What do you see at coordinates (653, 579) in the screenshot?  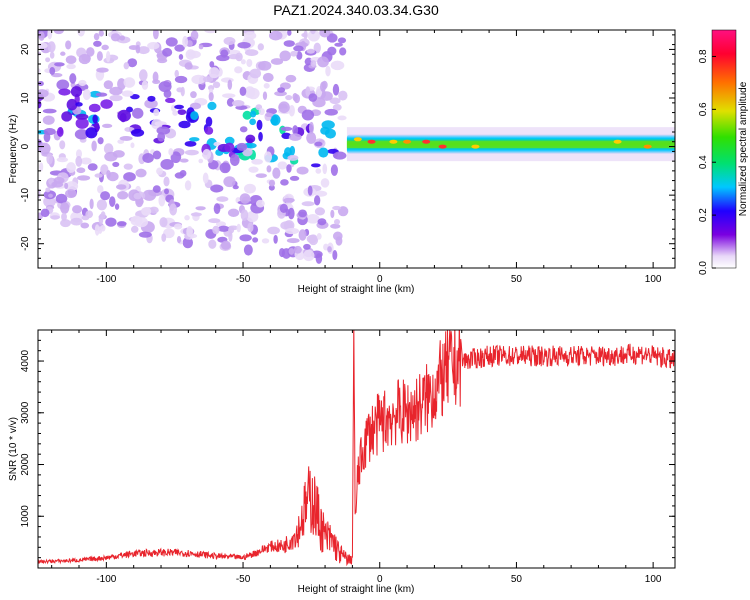 I see `snr-x-tick-label: 100` at bounding box center [653, 579].